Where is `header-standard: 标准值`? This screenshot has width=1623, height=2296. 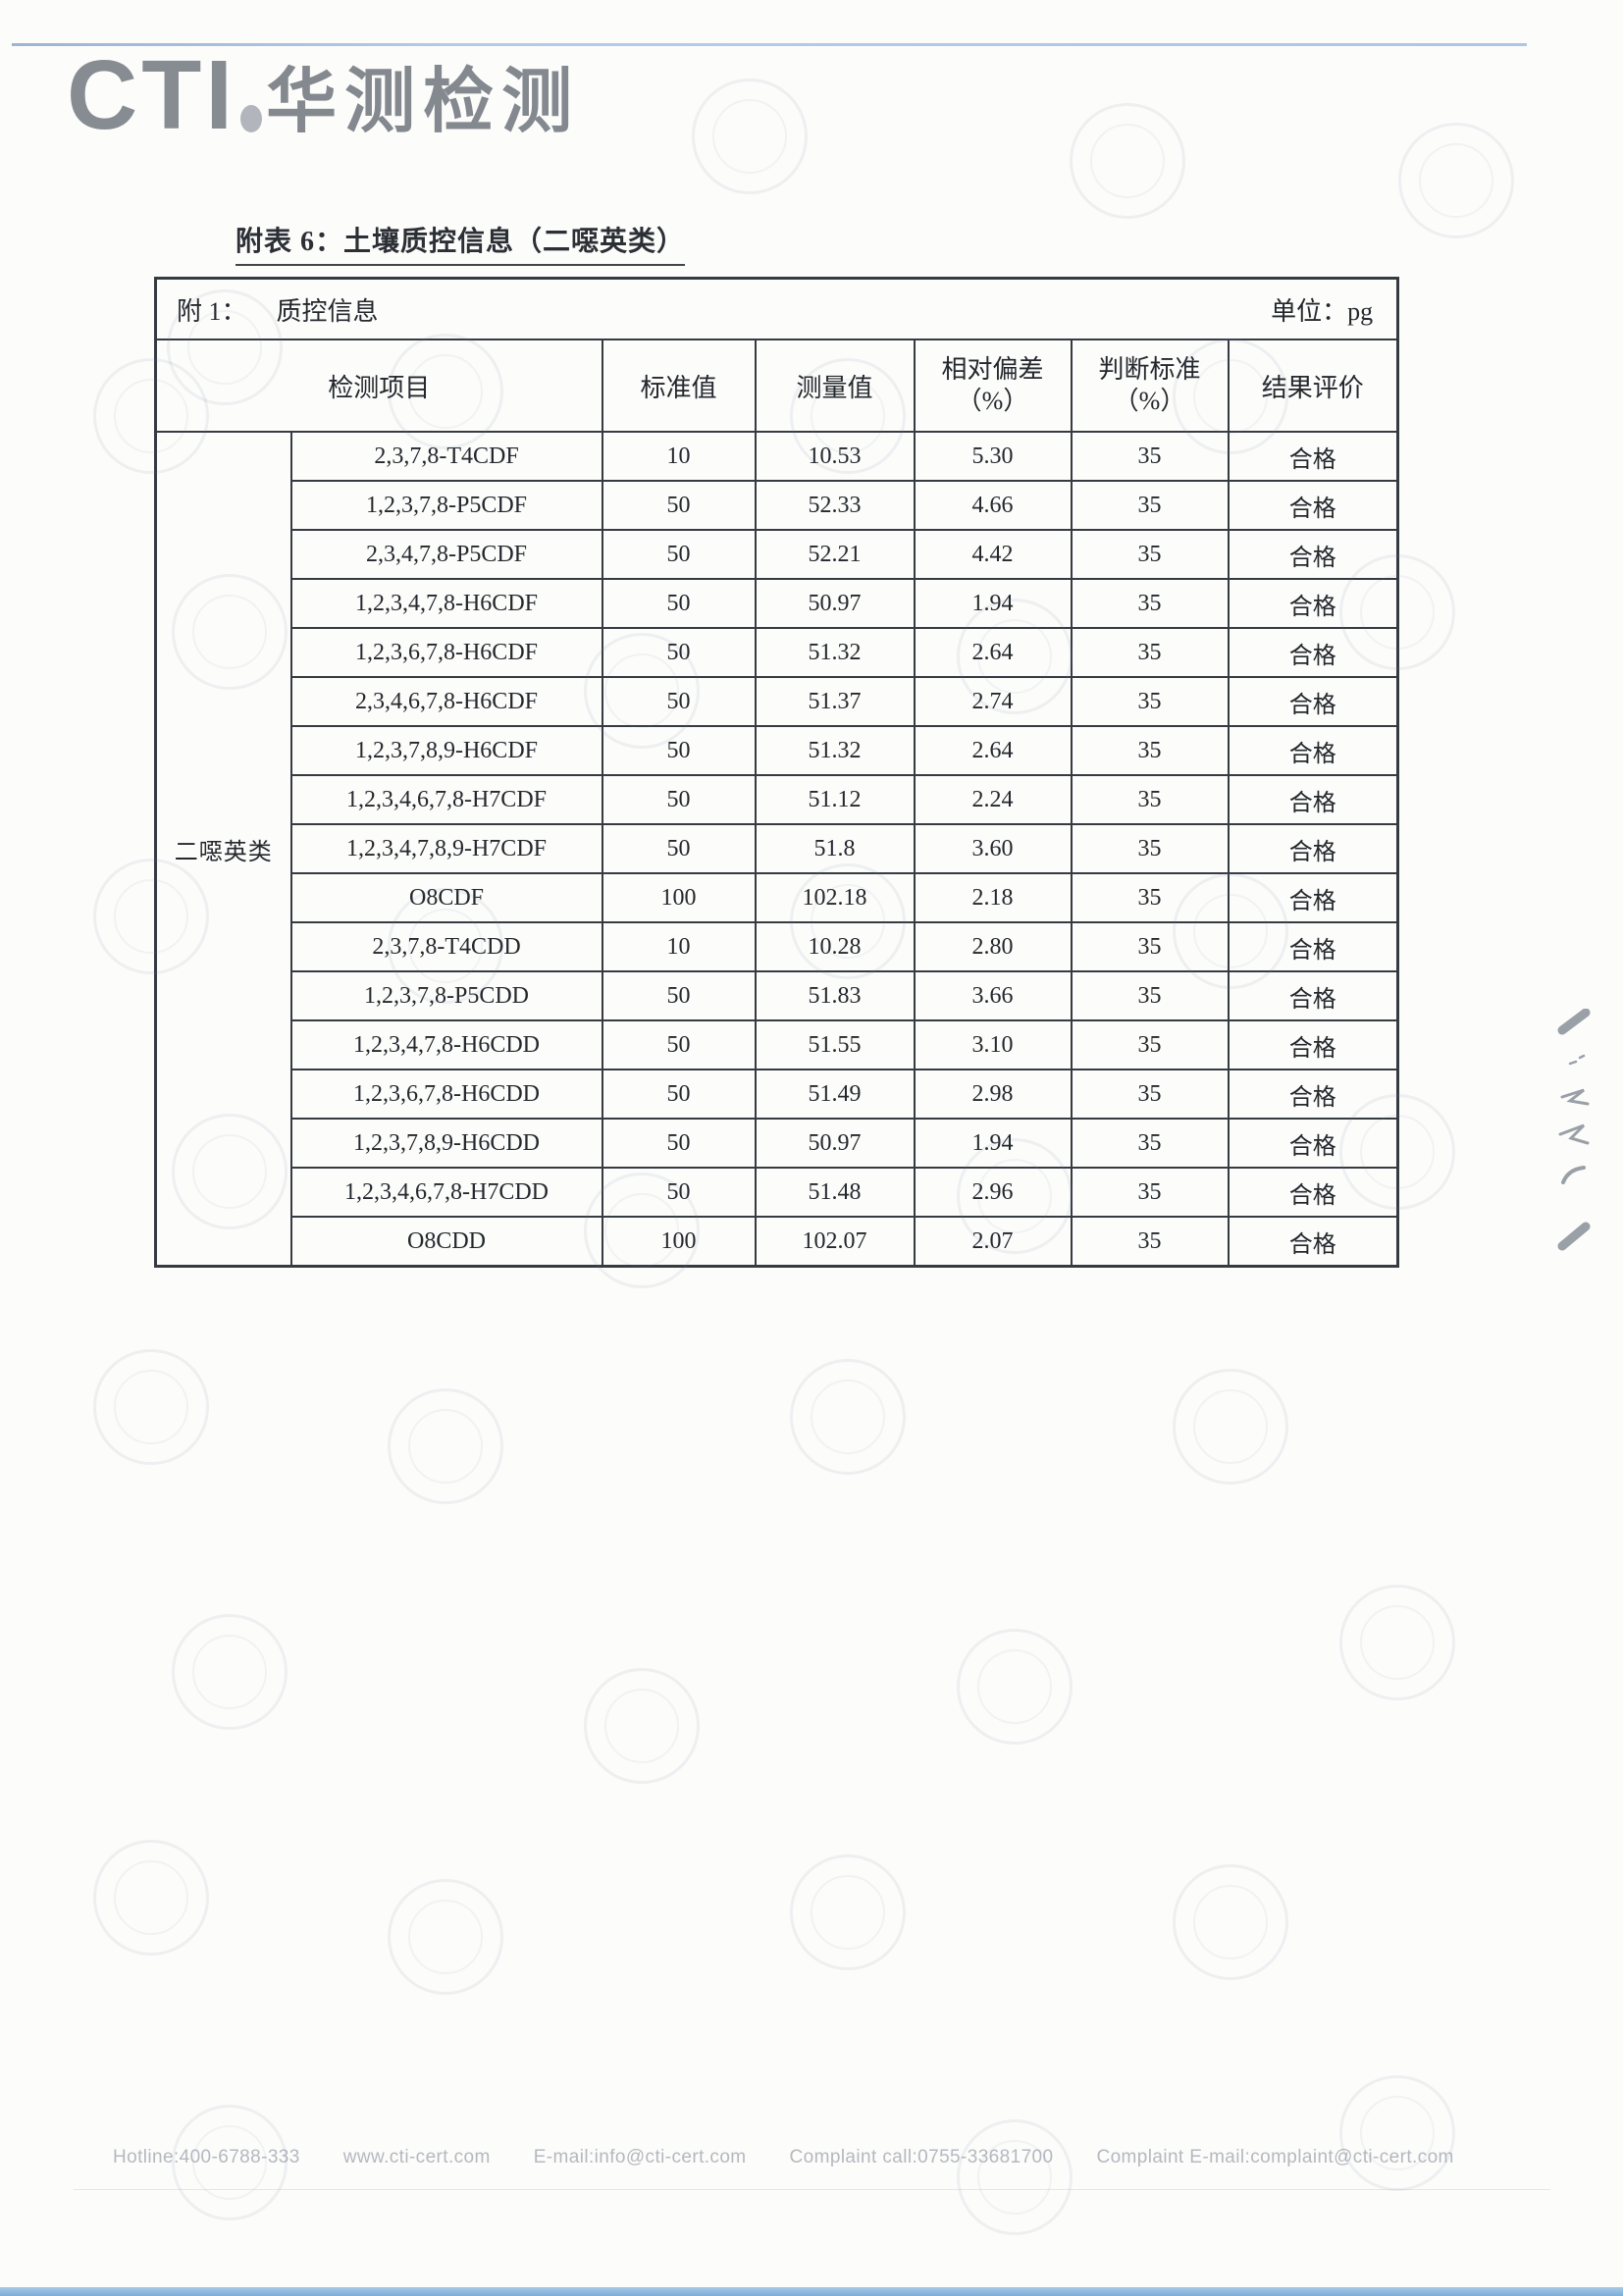
header-standard: 标准值 is located at coordinates (679, 386).